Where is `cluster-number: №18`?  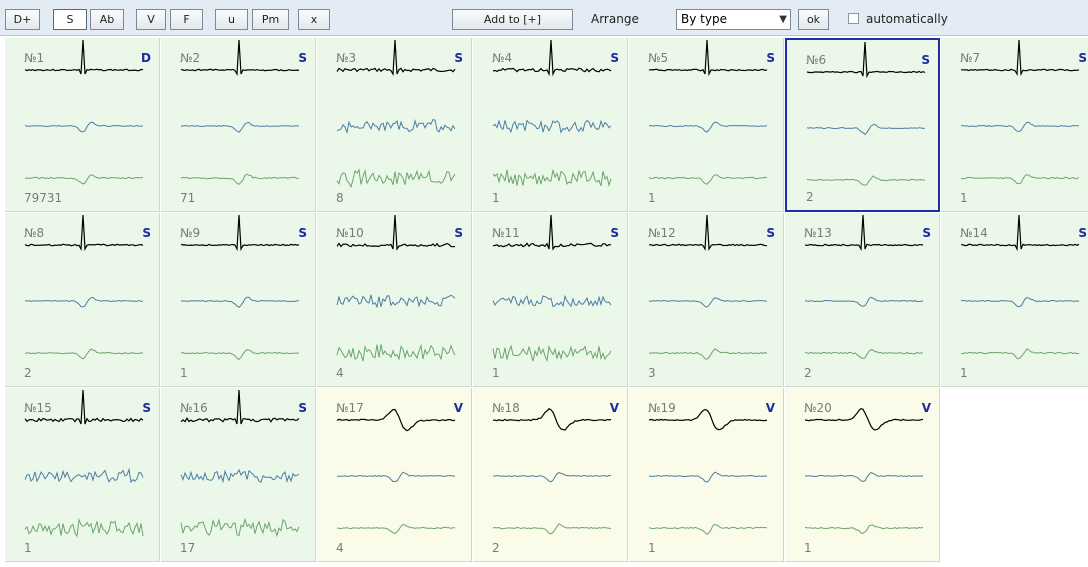 cluster-number: №18 is located at coordinates (506, 408).